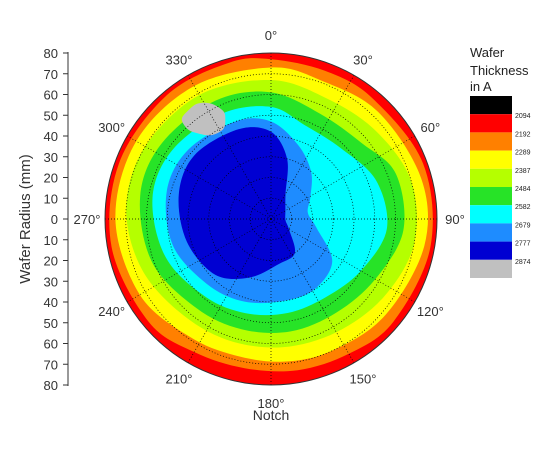  I want to click on angle-label: 60°, so click(431, 127).